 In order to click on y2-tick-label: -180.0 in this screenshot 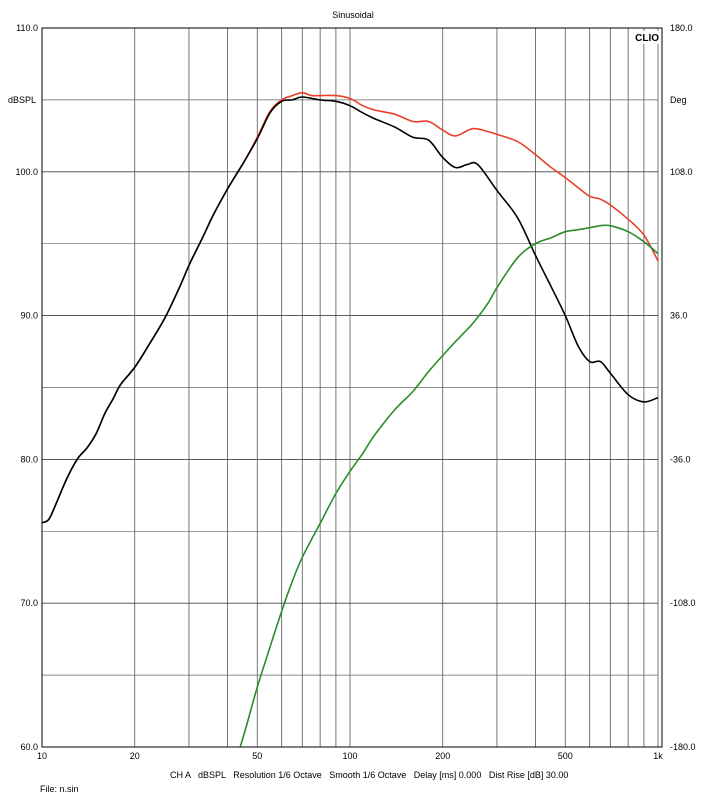, I will do `click(683, 747)`.